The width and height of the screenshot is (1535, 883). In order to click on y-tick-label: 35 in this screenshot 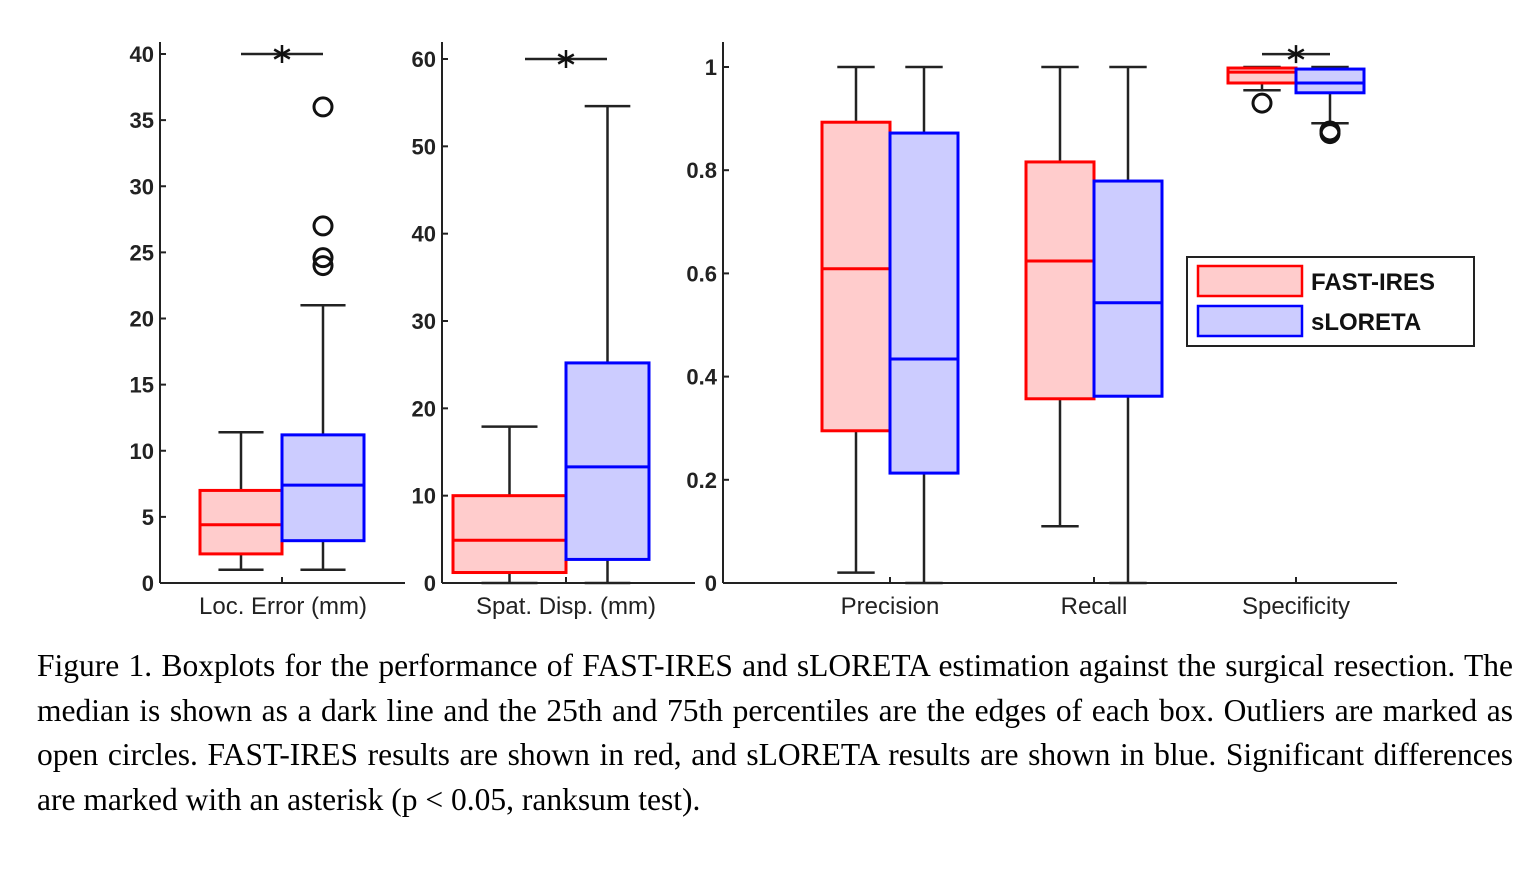, I will do `click(142, 120)`.